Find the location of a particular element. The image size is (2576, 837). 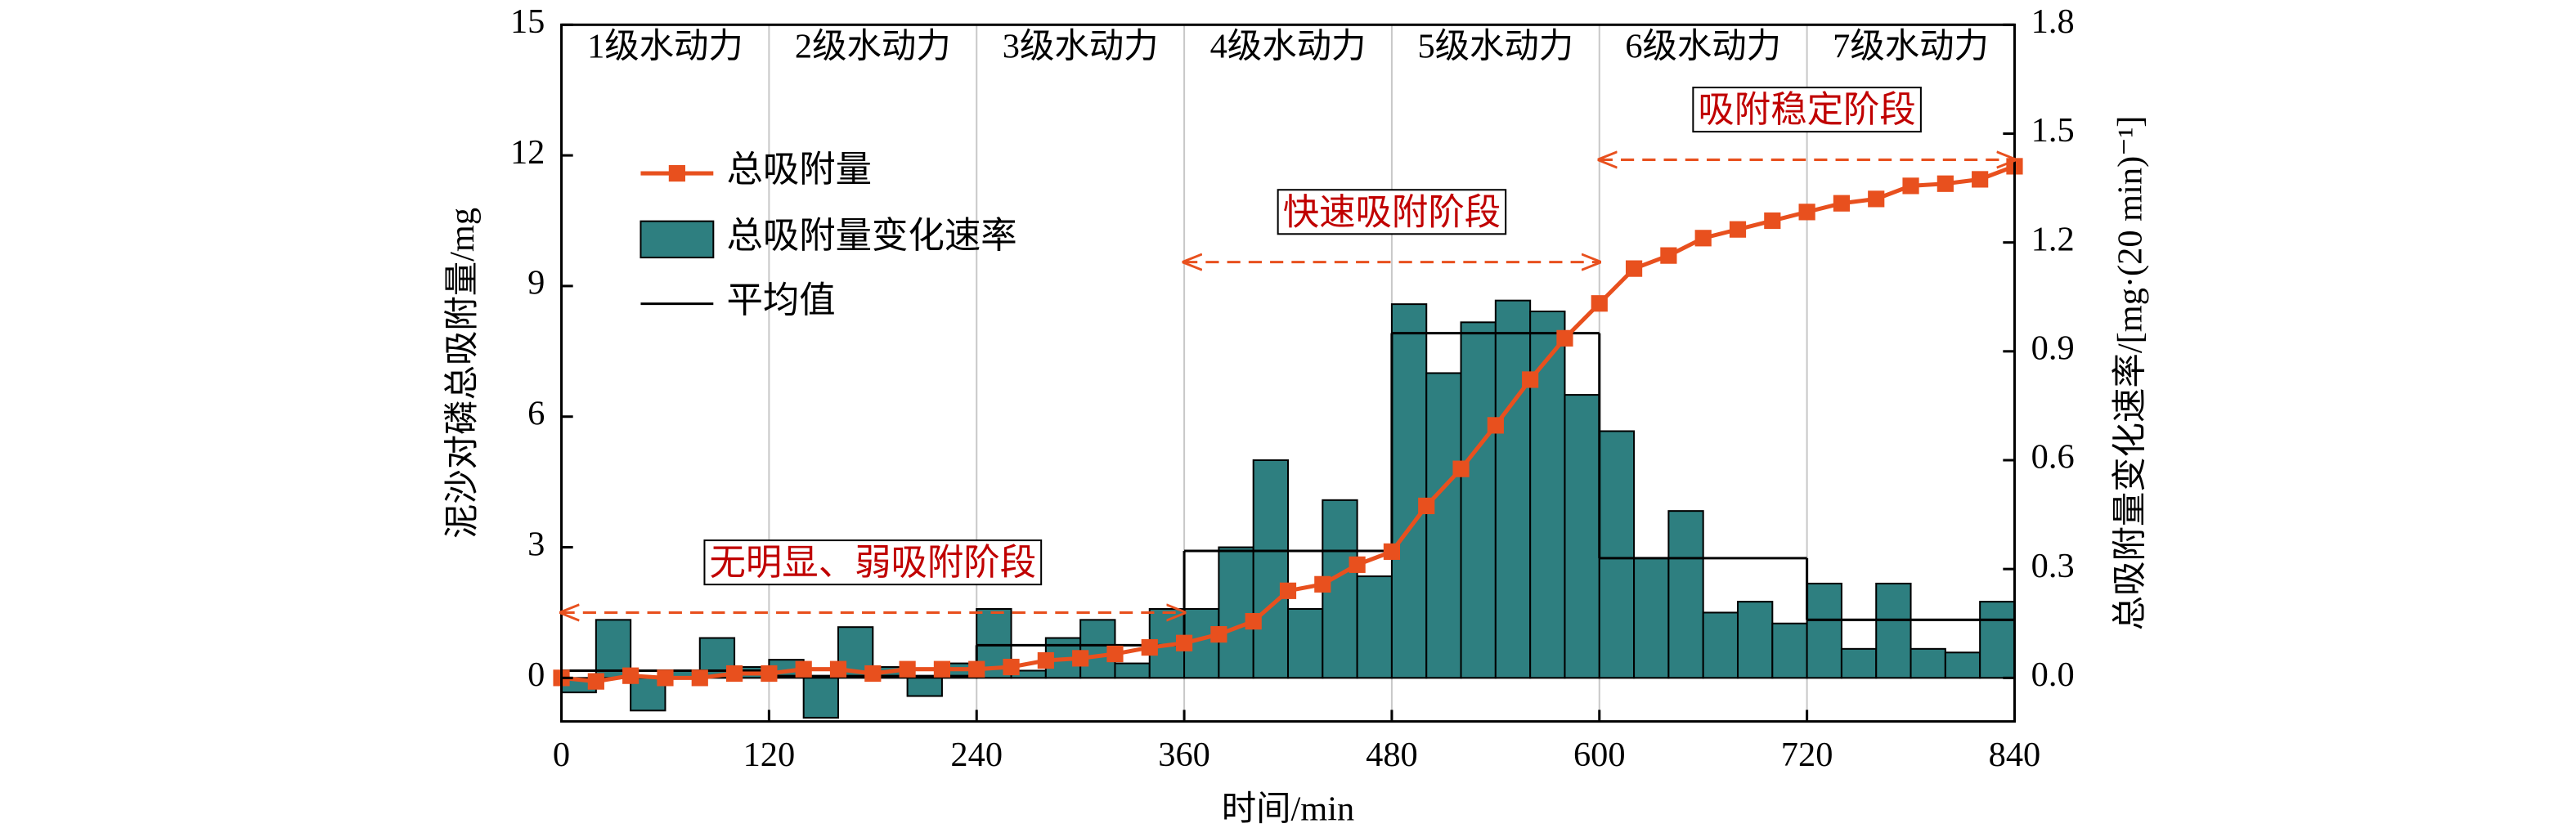

y-axis-title: 泥沙对磷总吸附量/mg is located at coordinates (462, 373).